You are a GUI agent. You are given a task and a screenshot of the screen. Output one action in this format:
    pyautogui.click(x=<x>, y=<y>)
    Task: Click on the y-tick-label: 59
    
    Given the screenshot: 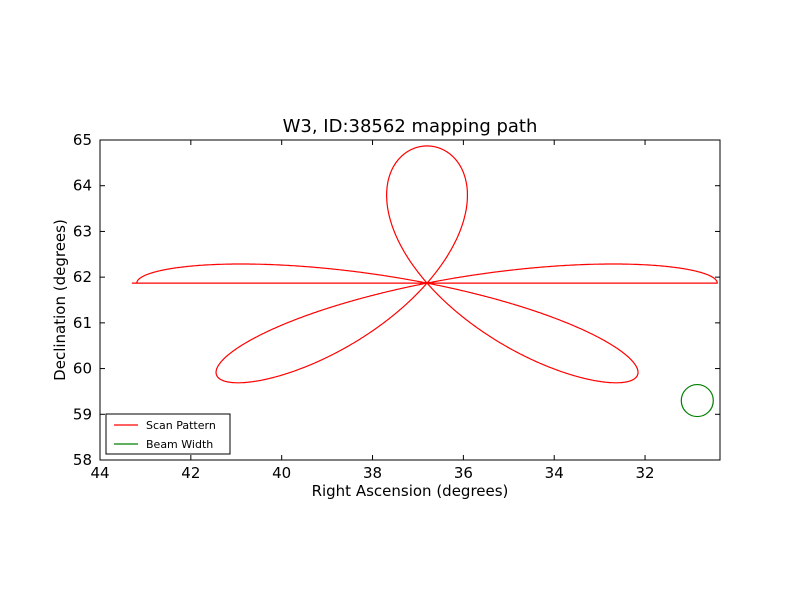 What is the action you would take?
    pyautogui.click(x=82, y=414)
    